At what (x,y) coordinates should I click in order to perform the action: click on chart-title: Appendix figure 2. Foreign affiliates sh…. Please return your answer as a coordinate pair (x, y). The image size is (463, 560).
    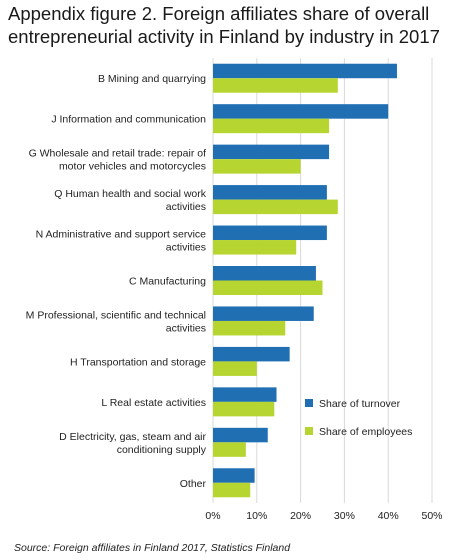
    Looking at the image, I should click on (233, 25).